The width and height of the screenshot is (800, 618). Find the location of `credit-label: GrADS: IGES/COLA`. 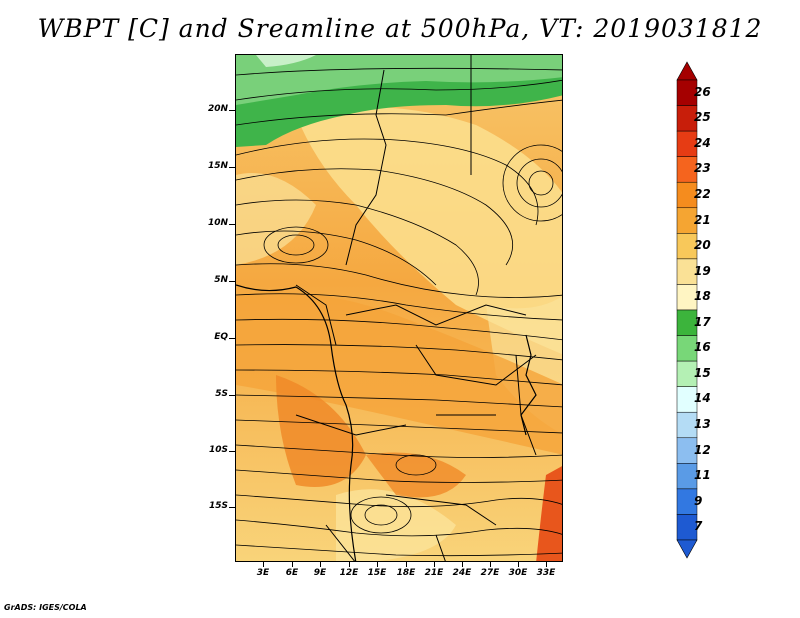

credit-label: GrADS: IGES/COLA is located at coordinates (45, 607).